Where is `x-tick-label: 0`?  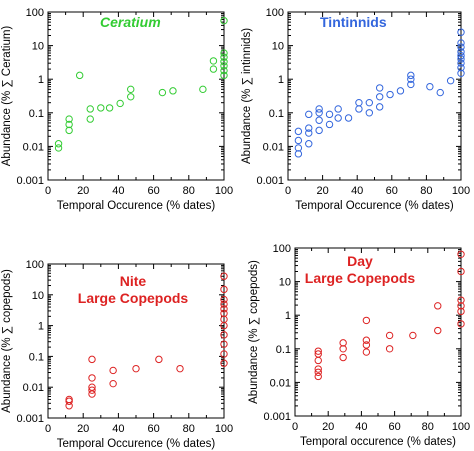
x-tick-label: 0 is located at coordinates (48, 191).